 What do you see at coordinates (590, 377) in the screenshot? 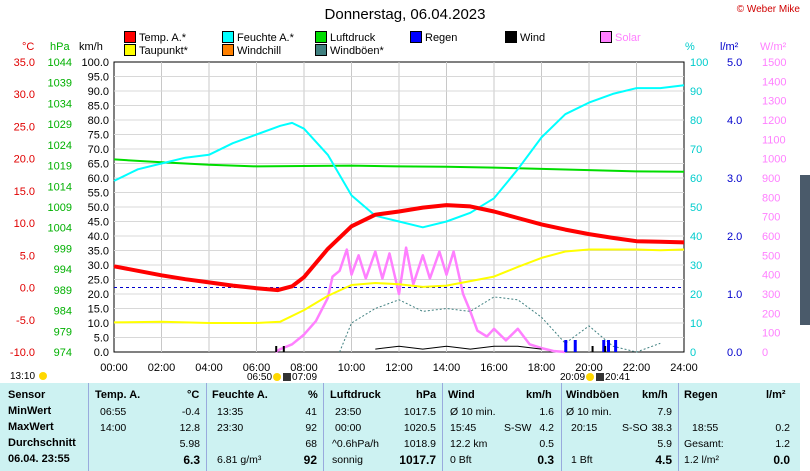
I see `sunset-icon` at bounding box center [590, 377].